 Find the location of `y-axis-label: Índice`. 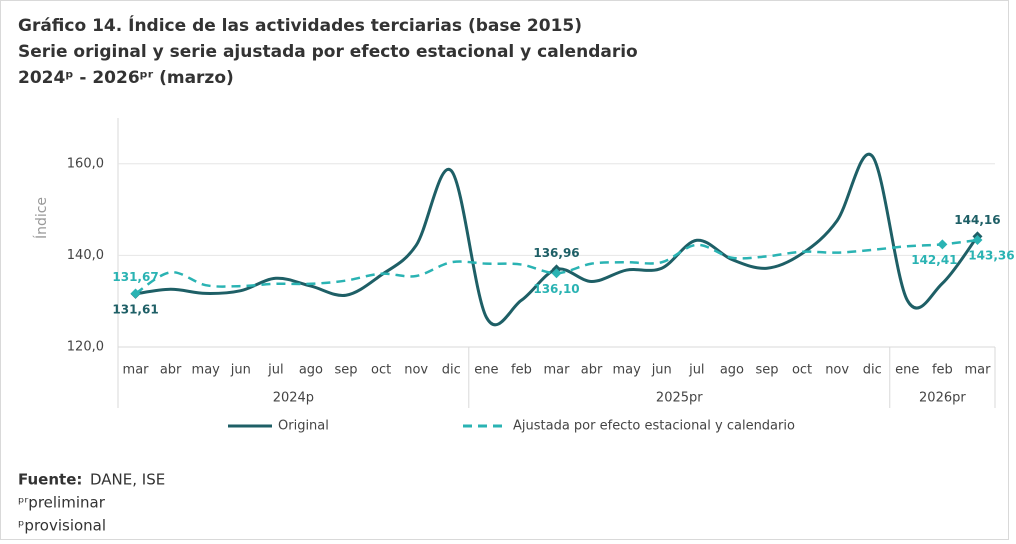

y-axis-label: Índice is located at coordinates (41, 218).